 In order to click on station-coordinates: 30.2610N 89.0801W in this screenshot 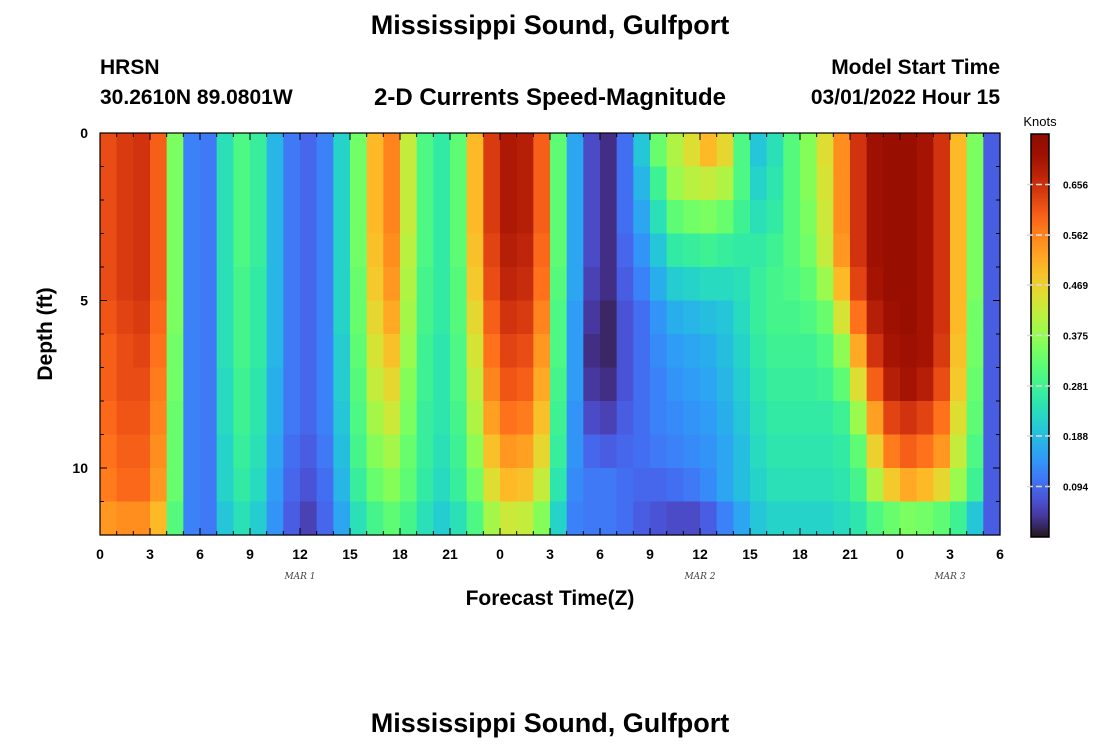, I will do `click(196, 97)`.